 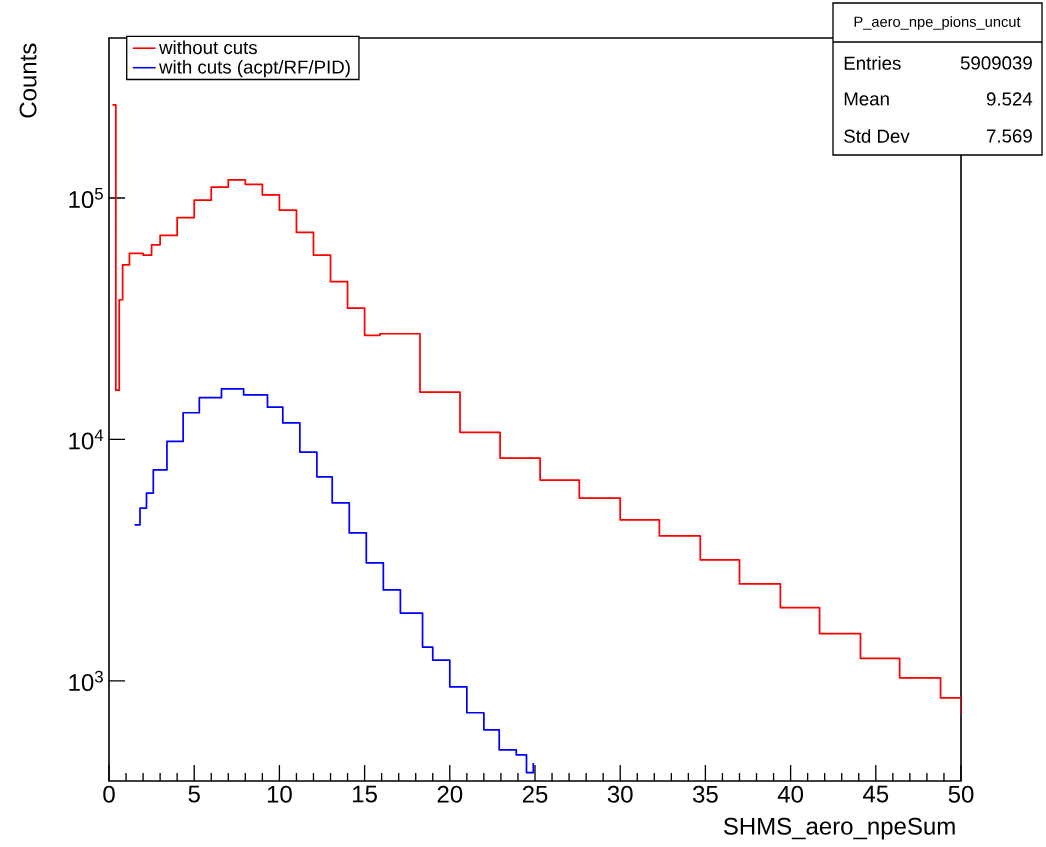 What do you see at coordinates (937, 23) in the screenshot?
I see `text: P_aero_npe_pions_uncut` at bounding box center [937, 23].